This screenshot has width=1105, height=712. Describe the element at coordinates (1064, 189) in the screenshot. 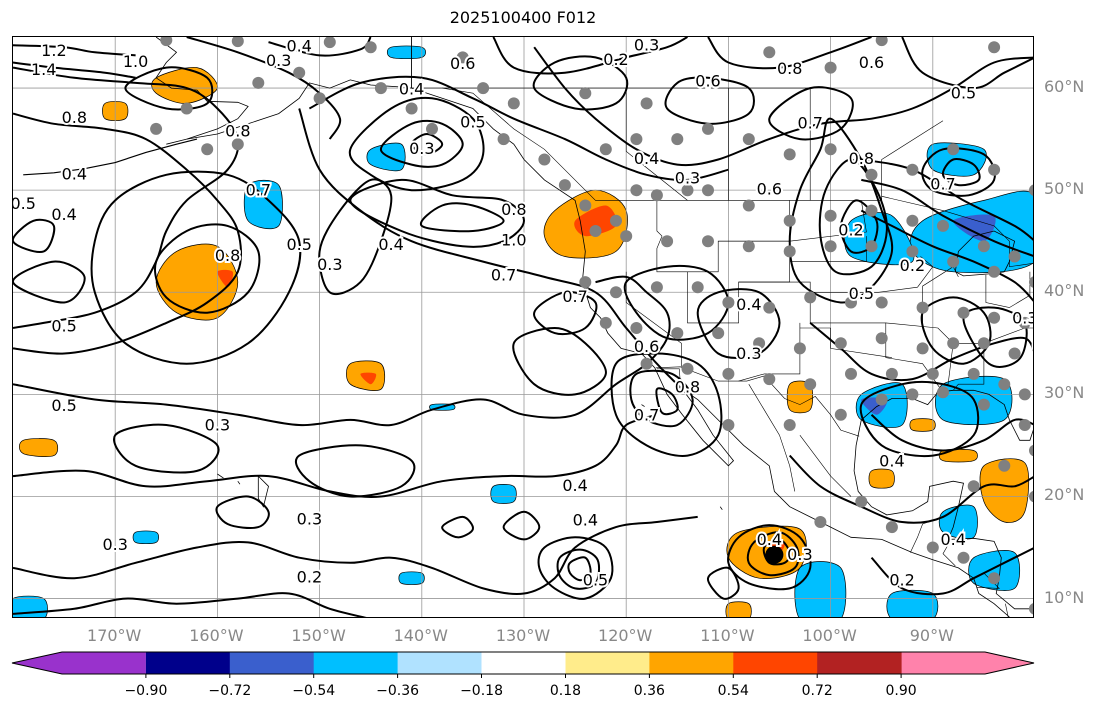

I see `latitude-label: 50°N` at that location.